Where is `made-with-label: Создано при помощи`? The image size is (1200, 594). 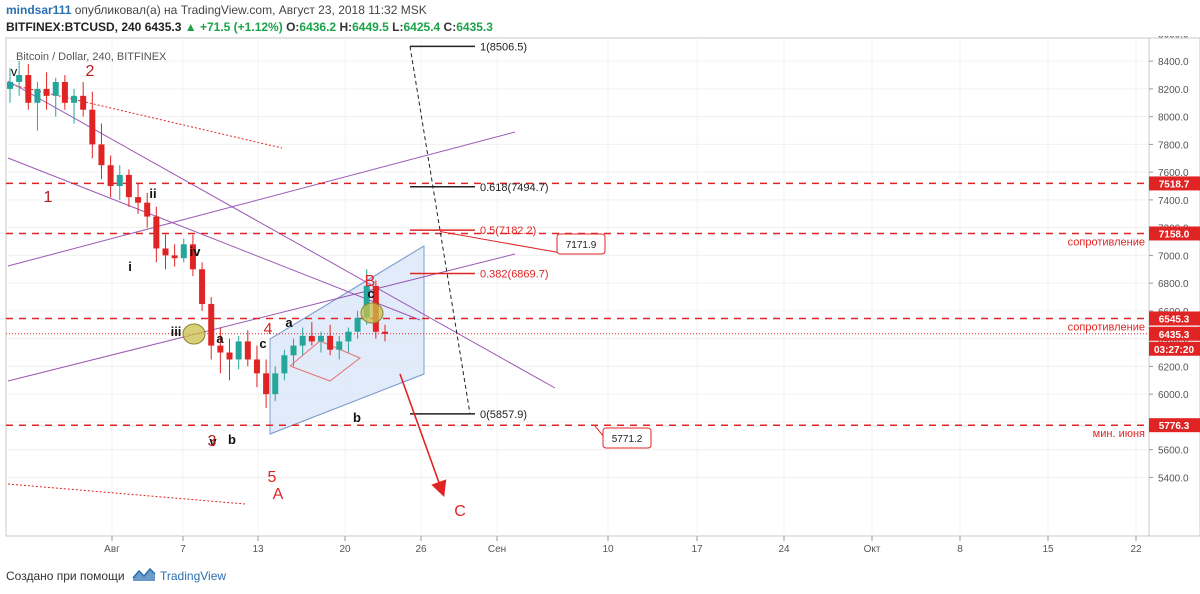 made-with-label: Создано при помощи is located at coordinates (65, 576).